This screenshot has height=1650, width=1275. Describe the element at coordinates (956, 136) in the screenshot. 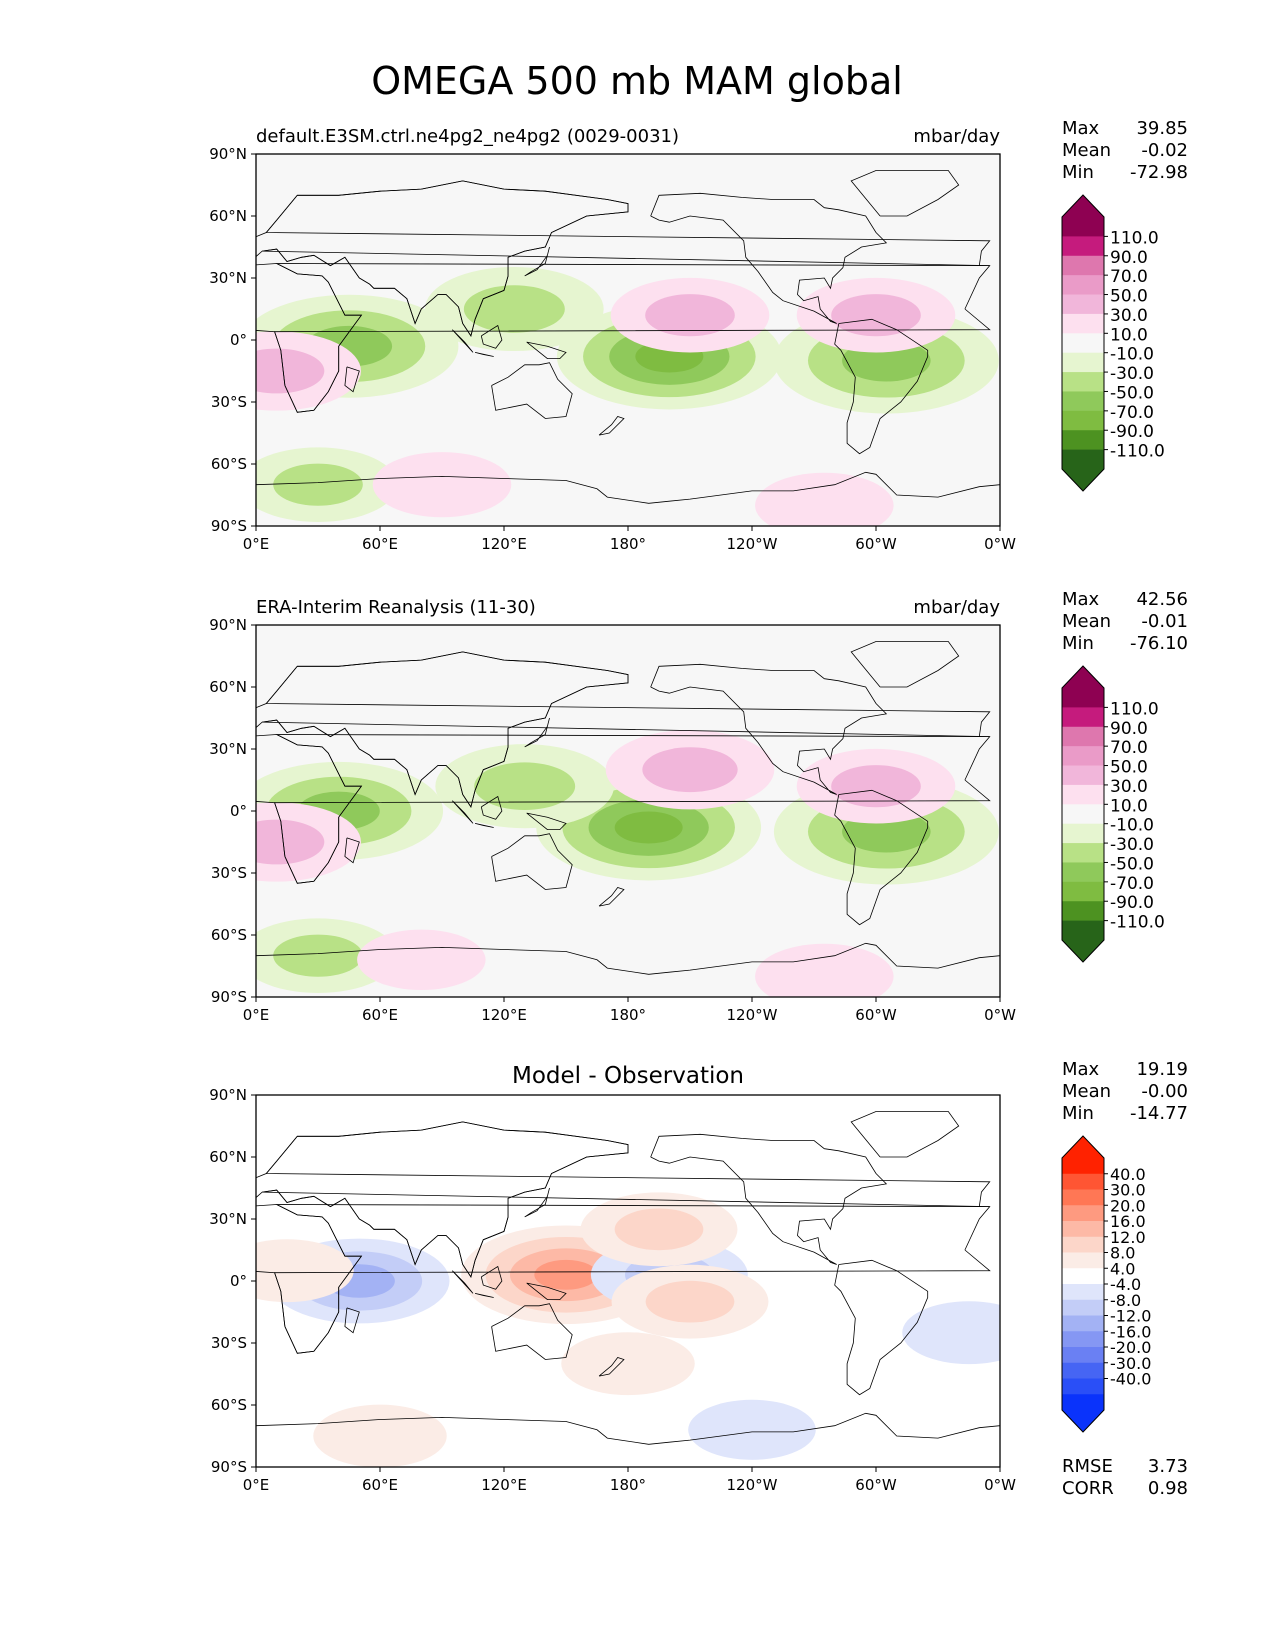

I see `panel-units: mbar/day` at that location.